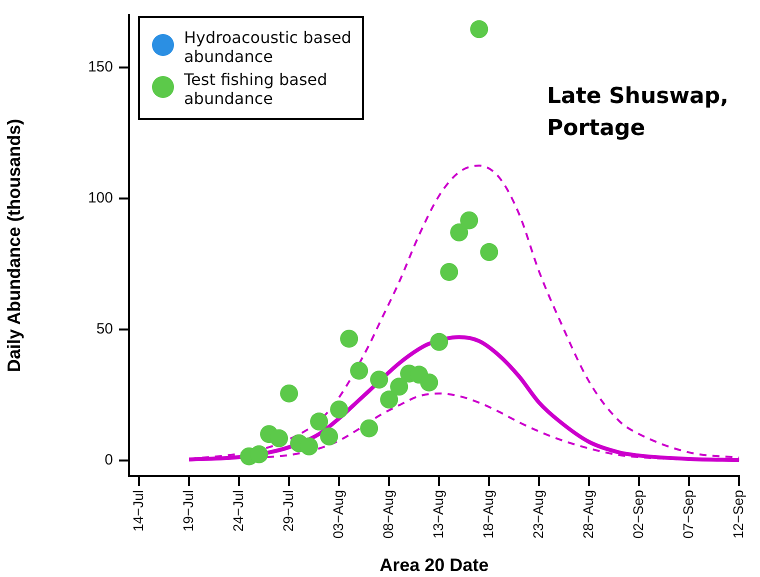  I want to click on y-tick-label: 100, so click(100, 197).